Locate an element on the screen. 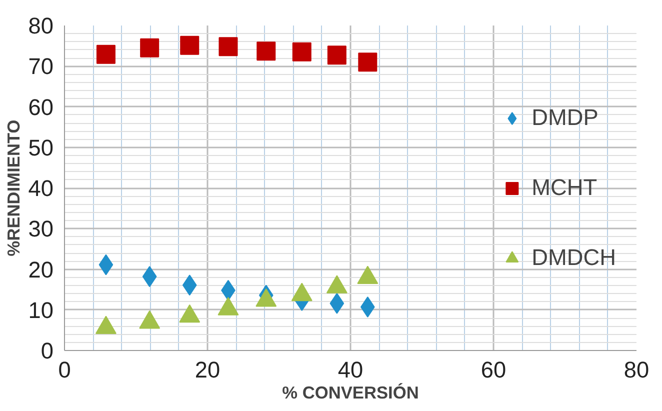 The image size is (662, 411). y-tick-label: 10 is located at coordinates (41, 309).